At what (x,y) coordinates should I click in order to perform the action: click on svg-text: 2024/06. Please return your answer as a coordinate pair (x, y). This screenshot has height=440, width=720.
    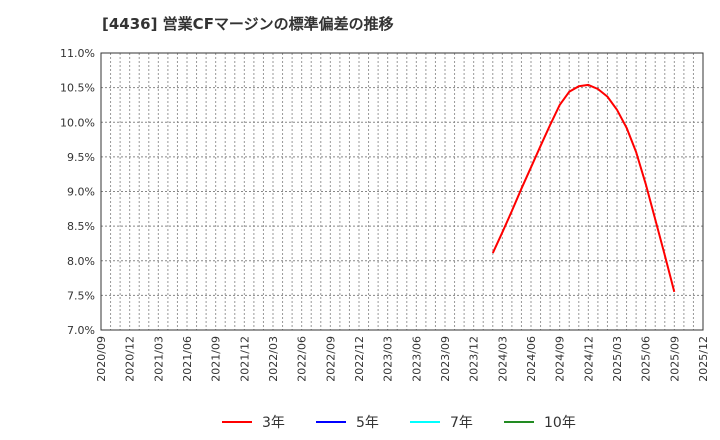
    Looking at the image, I should click on (531, 359).